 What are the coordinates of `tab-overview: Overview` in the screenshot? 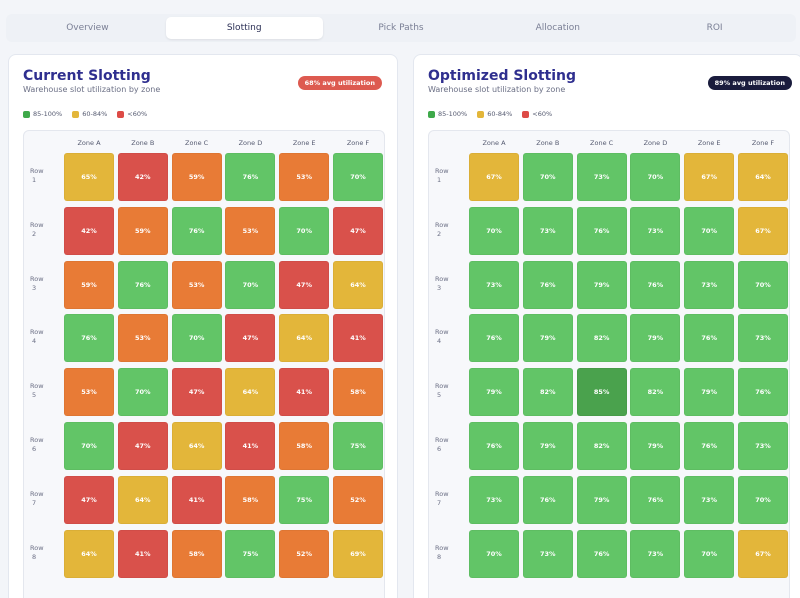 It's located at (87, 28).